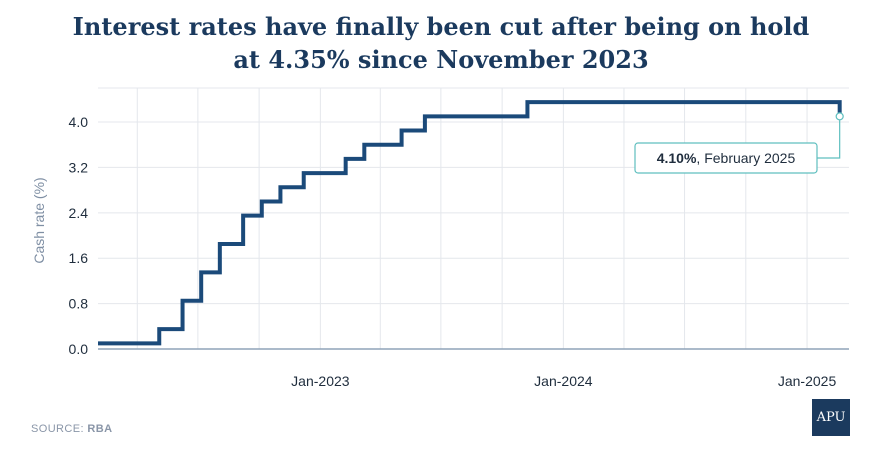 Image resolution: width=882 pixels, height=454 pixels. I want to click on annotation-value: 4.10%, so click(677, 158).